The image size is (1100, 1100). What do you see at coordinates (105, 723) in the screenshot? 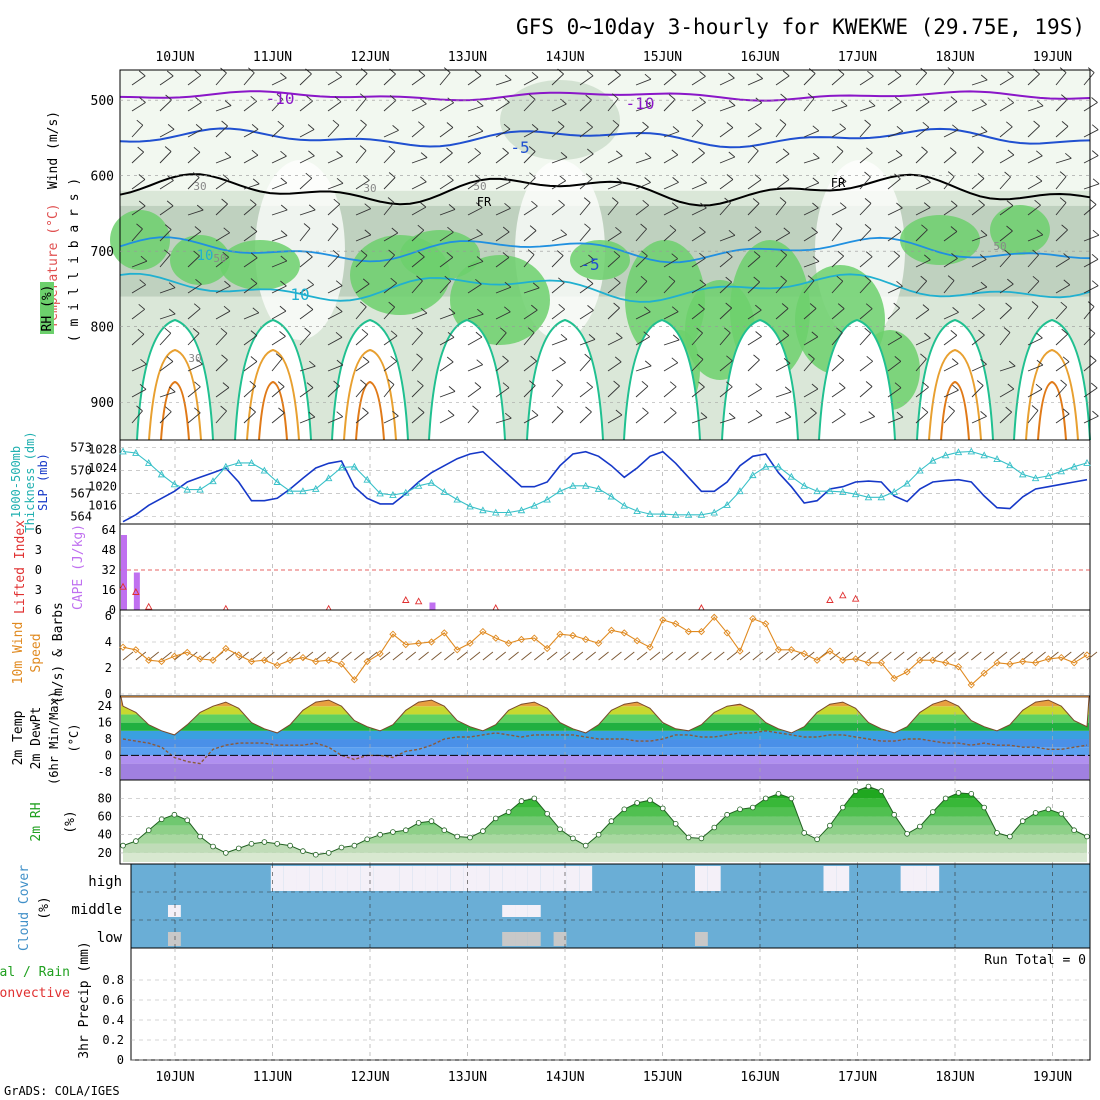
I see `temperature-tick-label: 16` at bounding box center [105, 723].